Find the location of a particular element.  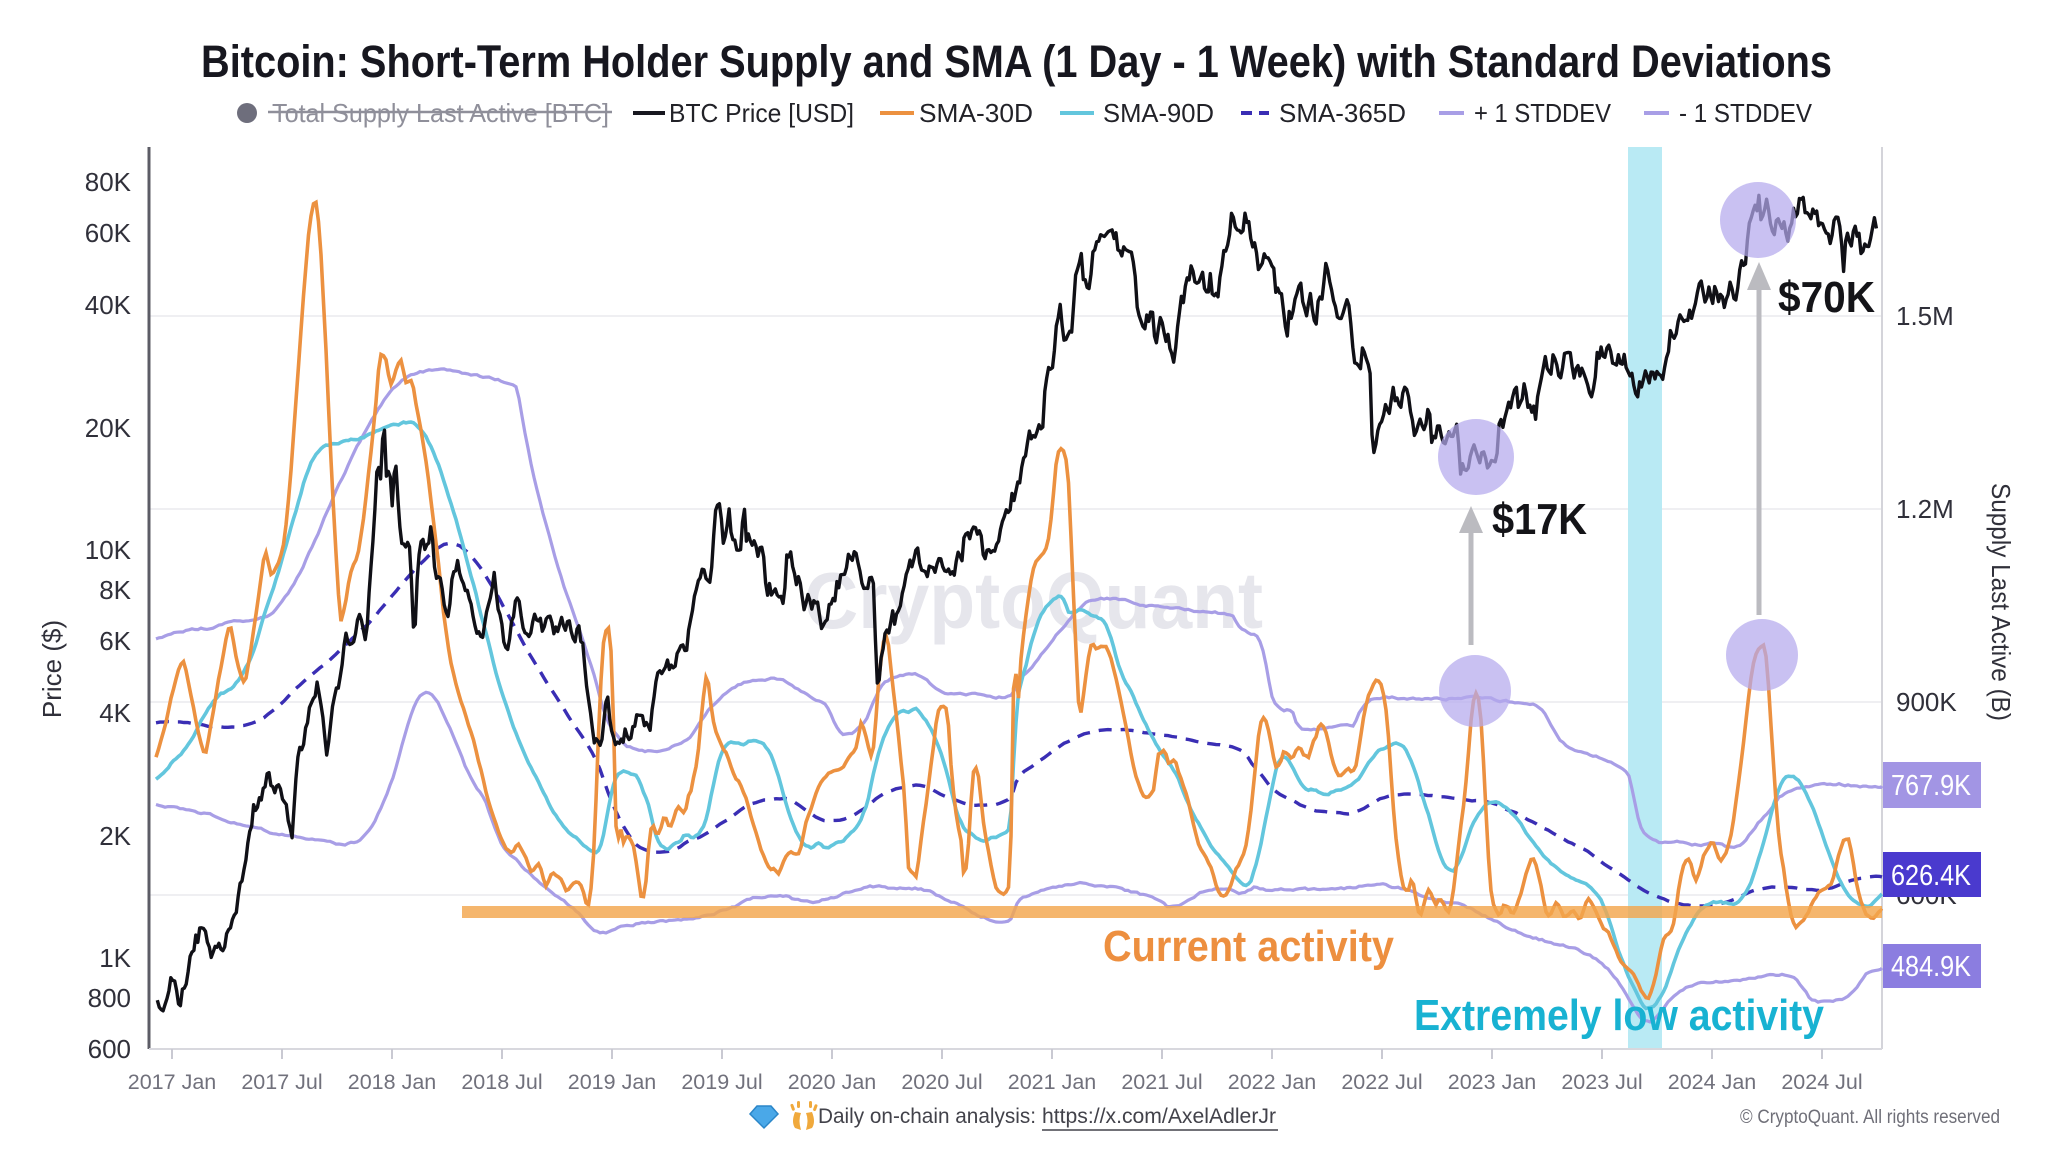

svg-text: 2020 Jan is located at coordinates (832, 1082).